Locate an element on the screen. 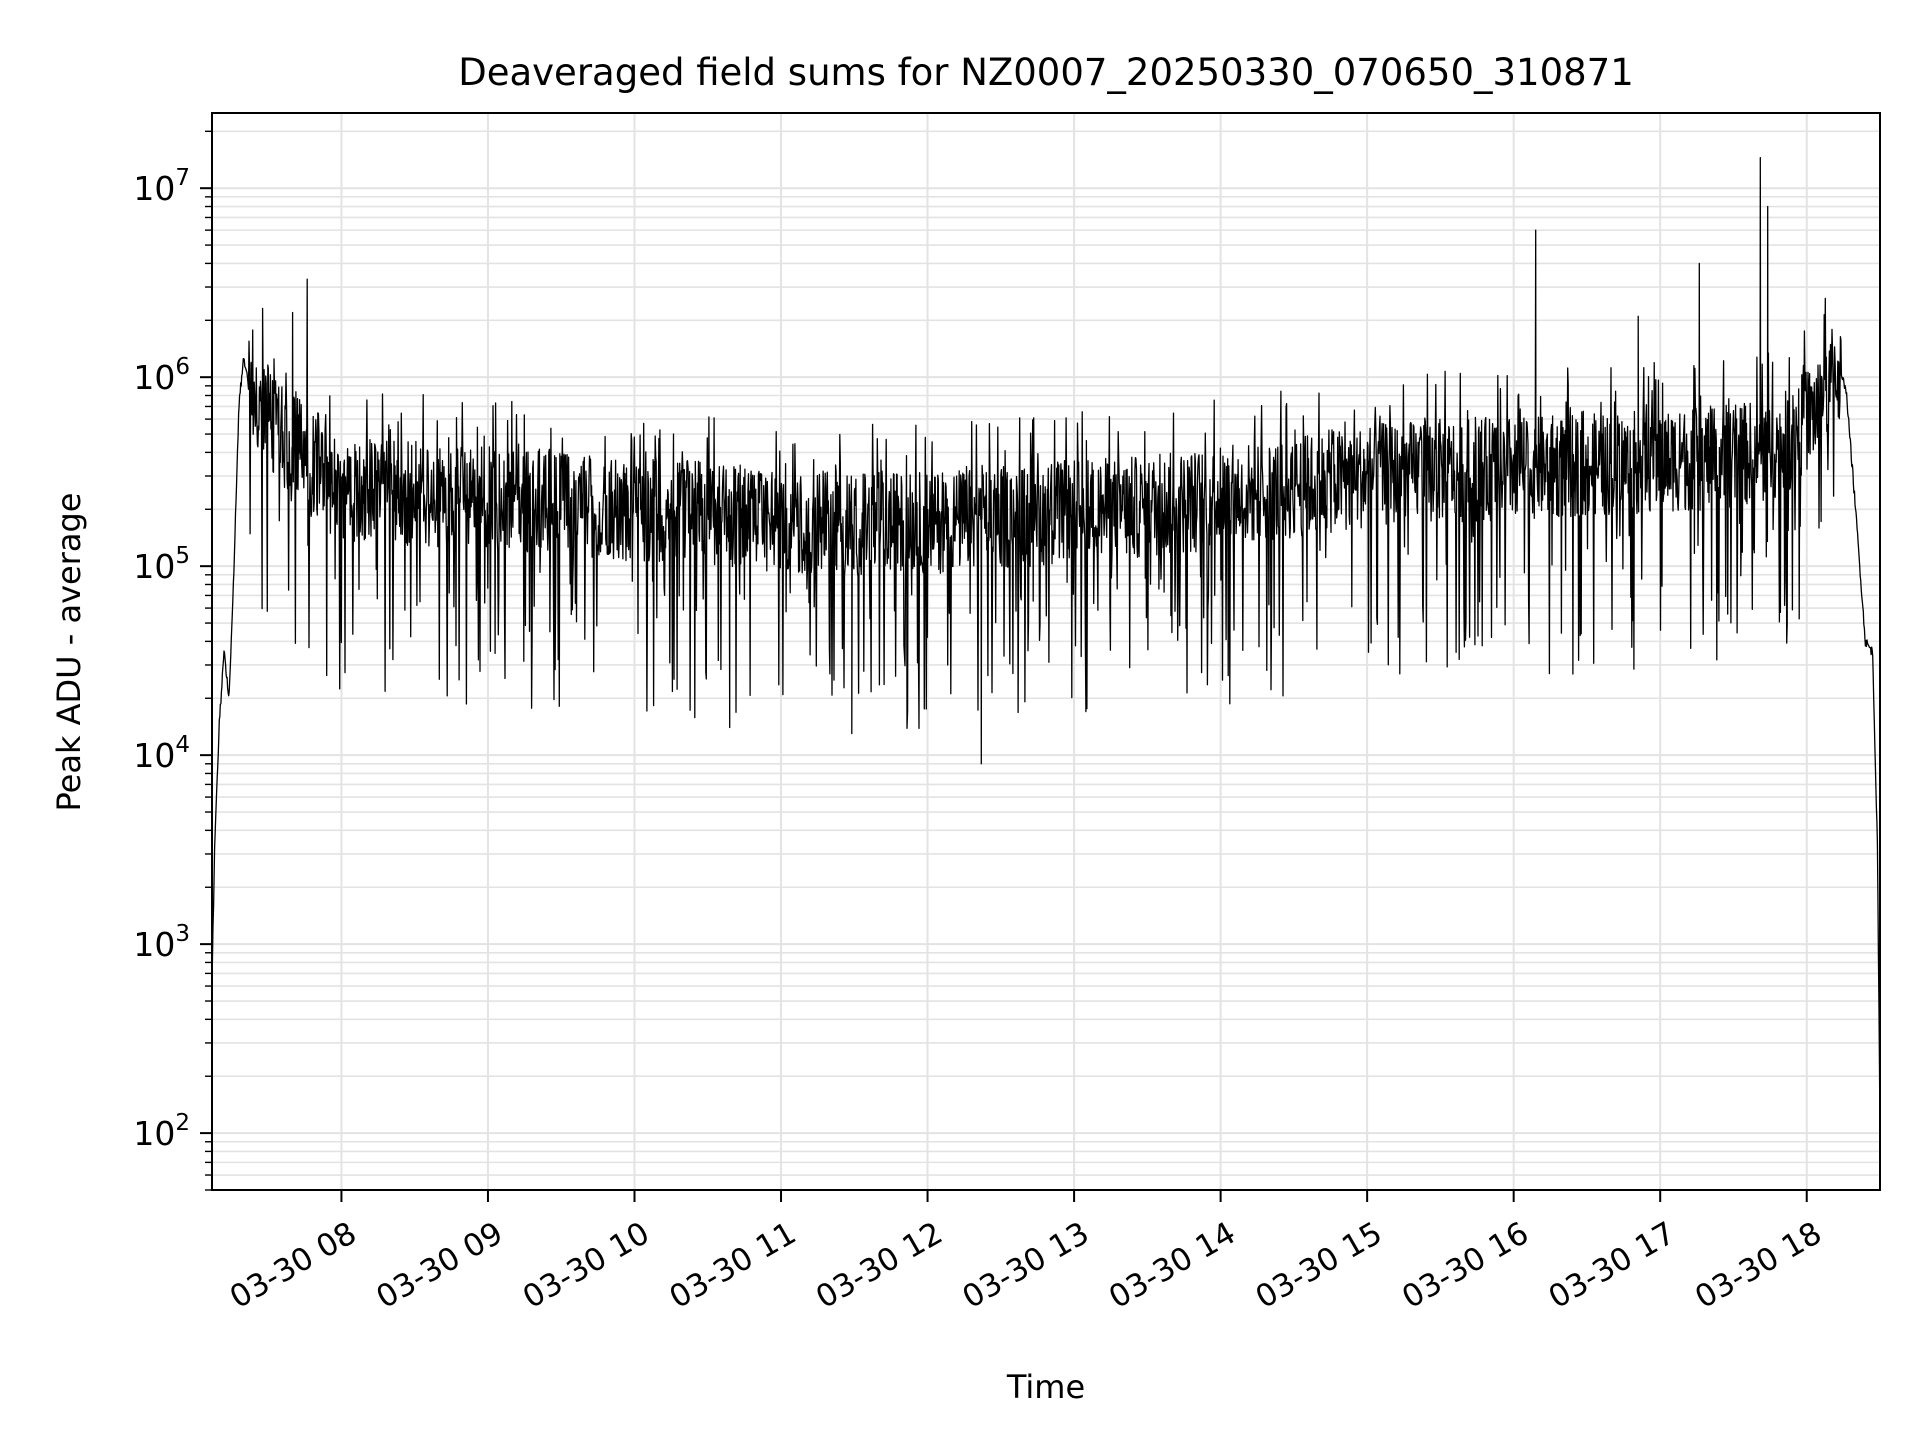  y-axis-label: Peak ADU - average is located at coordinates (69, 652).